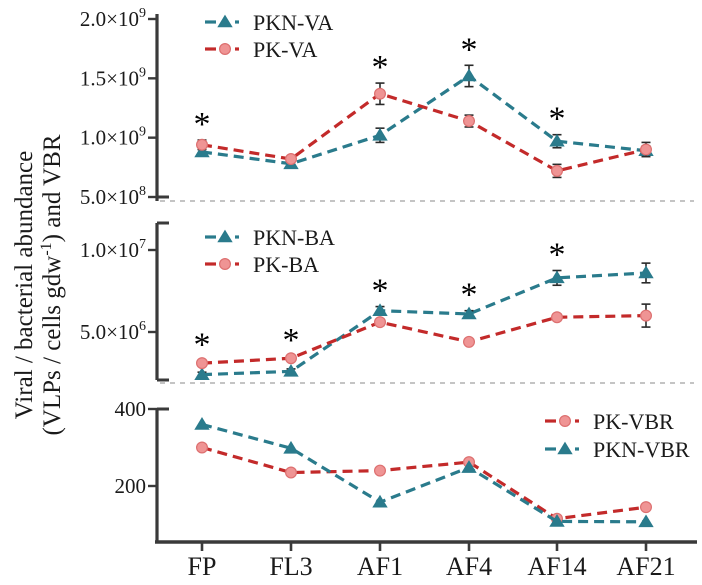 The image size is (702, 585). Describe the element at coordinates (293, 22) in the screenshot. I see `legend-label-PKN-VA: PKN-VA` at that location.